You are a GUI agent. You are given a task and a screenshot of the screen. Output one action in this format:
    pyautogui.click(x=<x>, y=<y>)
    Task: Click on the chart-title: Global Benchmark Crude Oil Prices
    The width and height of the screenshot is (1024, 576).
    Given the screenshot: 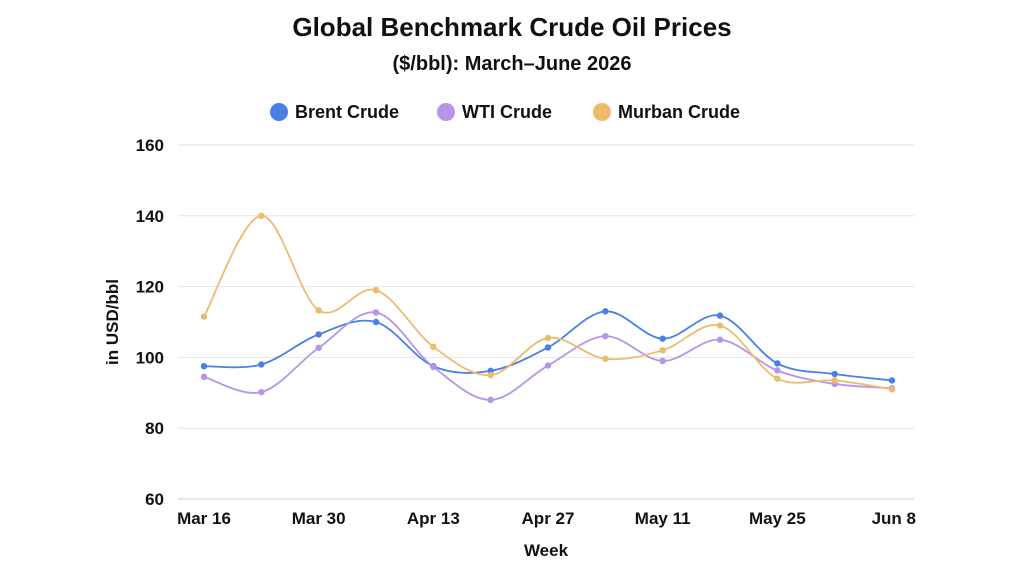 What is the action you would take?
    pyautogui.click(x=511, y=27)
    